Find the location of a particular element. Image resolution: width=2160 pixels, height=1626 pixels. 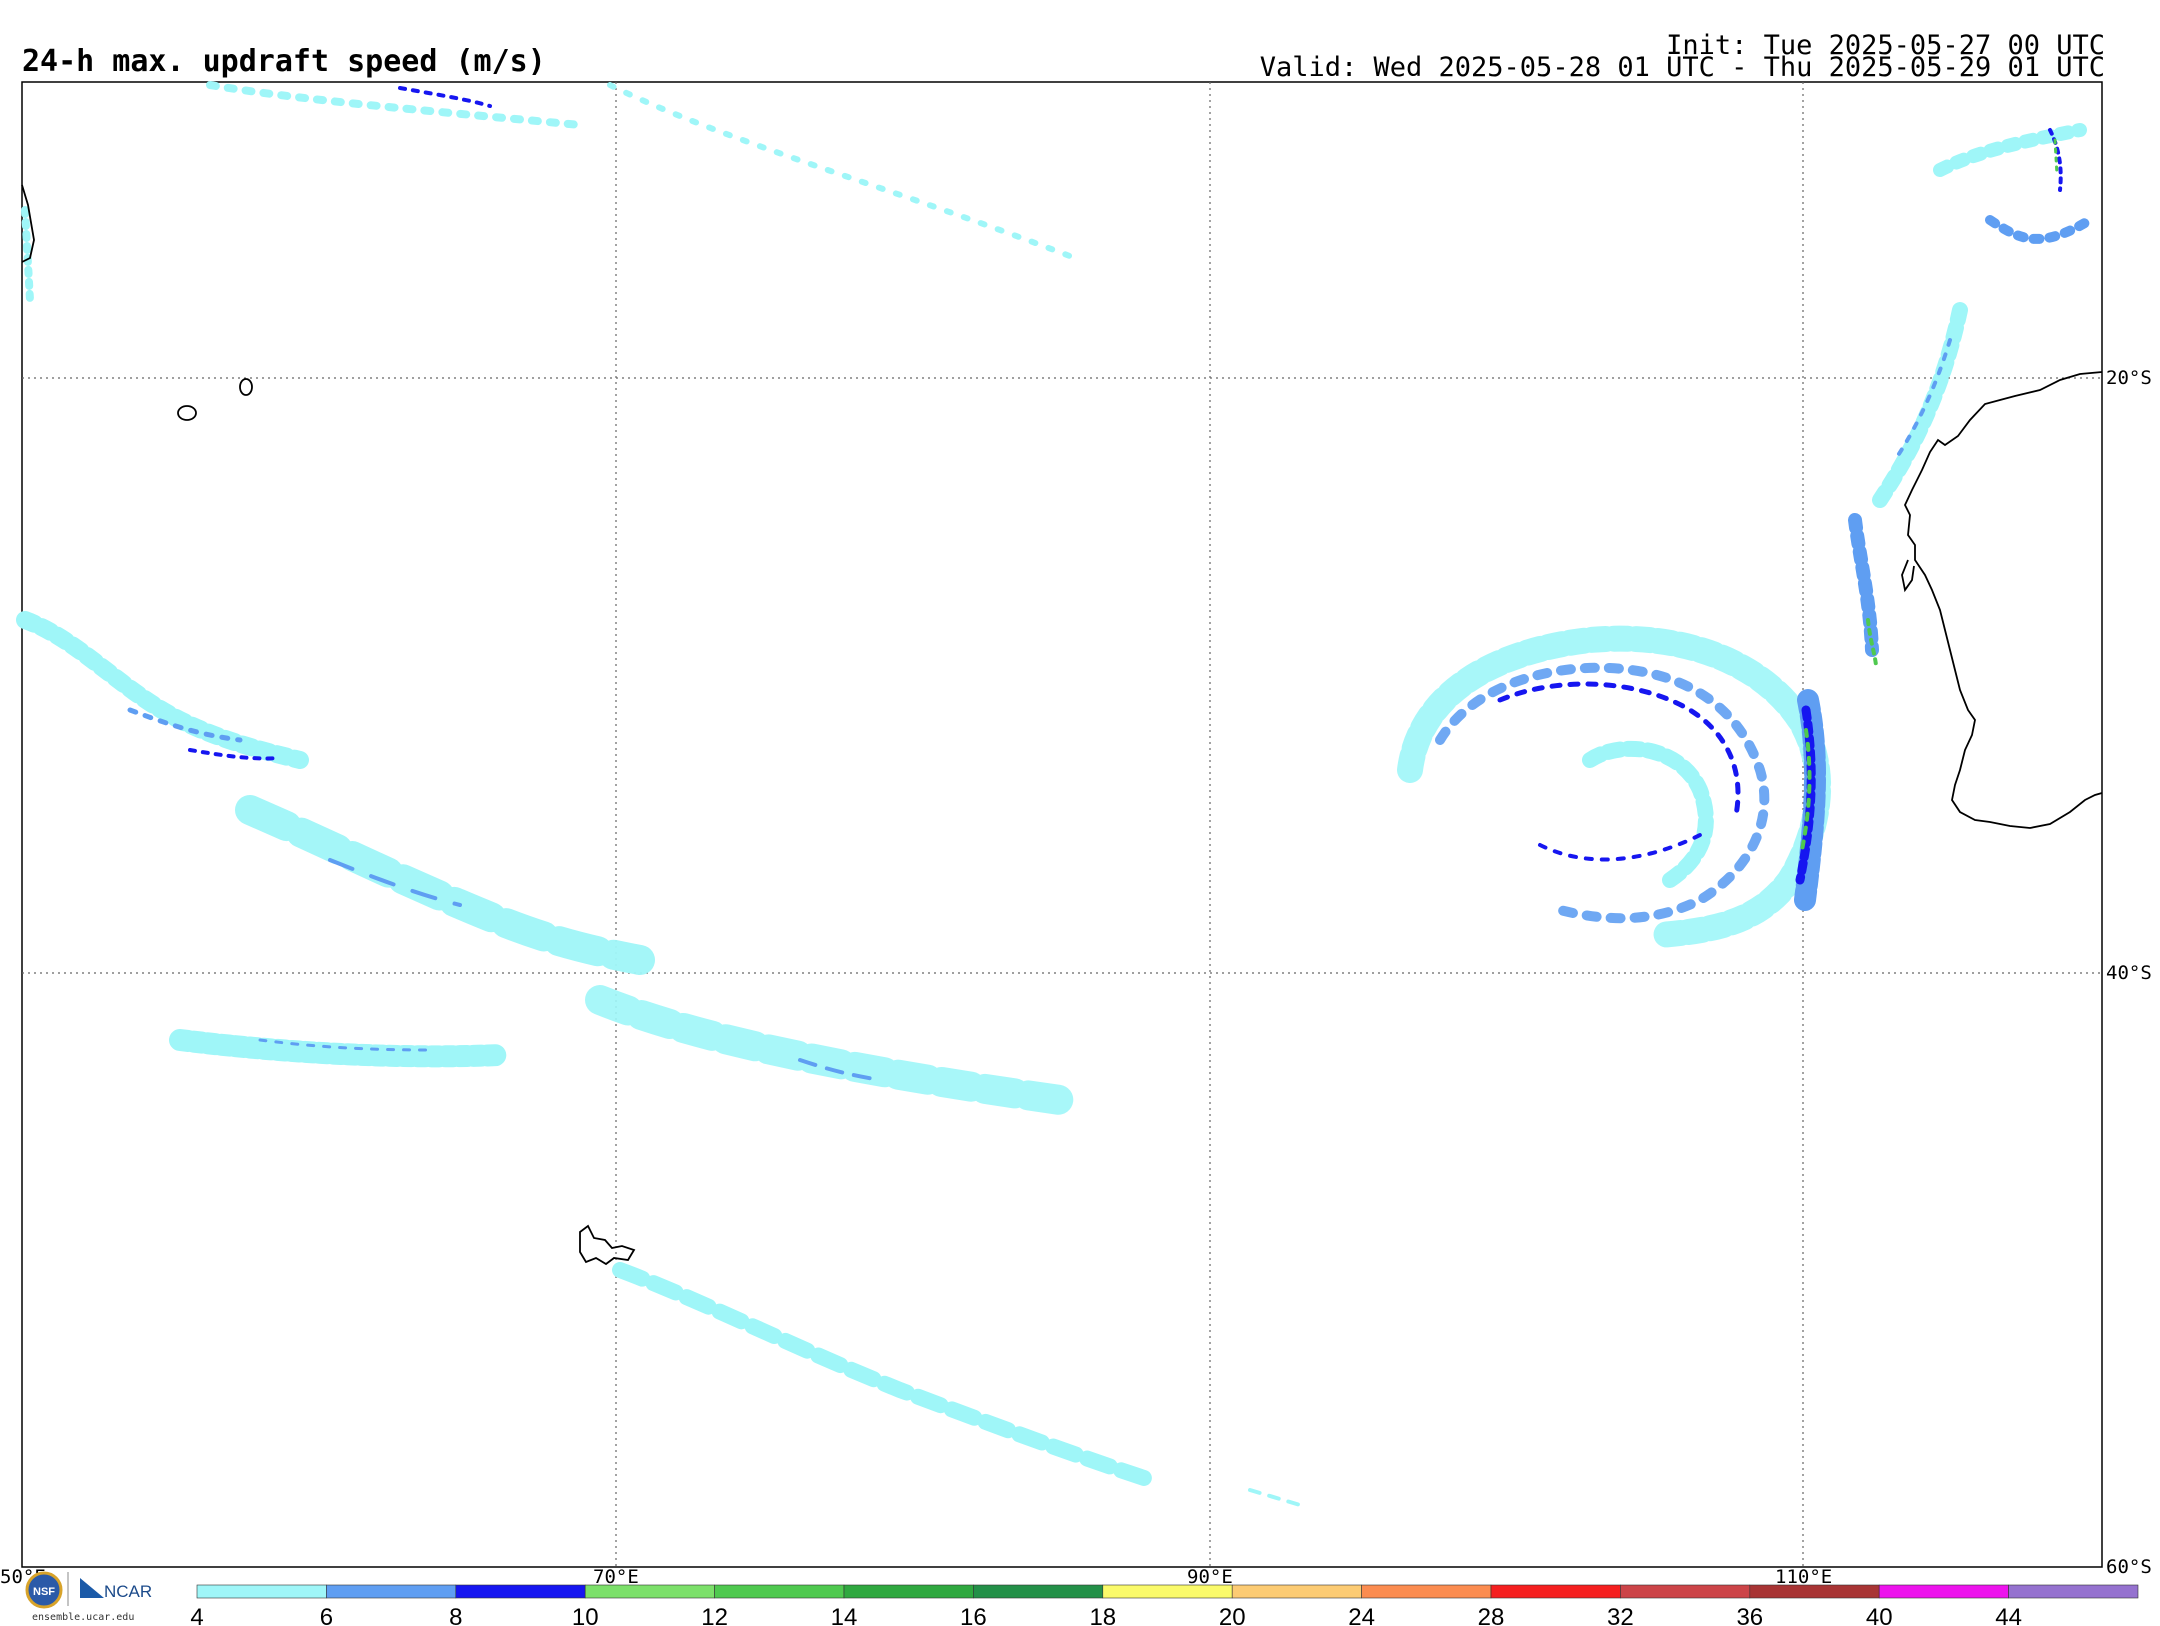

coast-australia is located at coordinates (2003, 600).